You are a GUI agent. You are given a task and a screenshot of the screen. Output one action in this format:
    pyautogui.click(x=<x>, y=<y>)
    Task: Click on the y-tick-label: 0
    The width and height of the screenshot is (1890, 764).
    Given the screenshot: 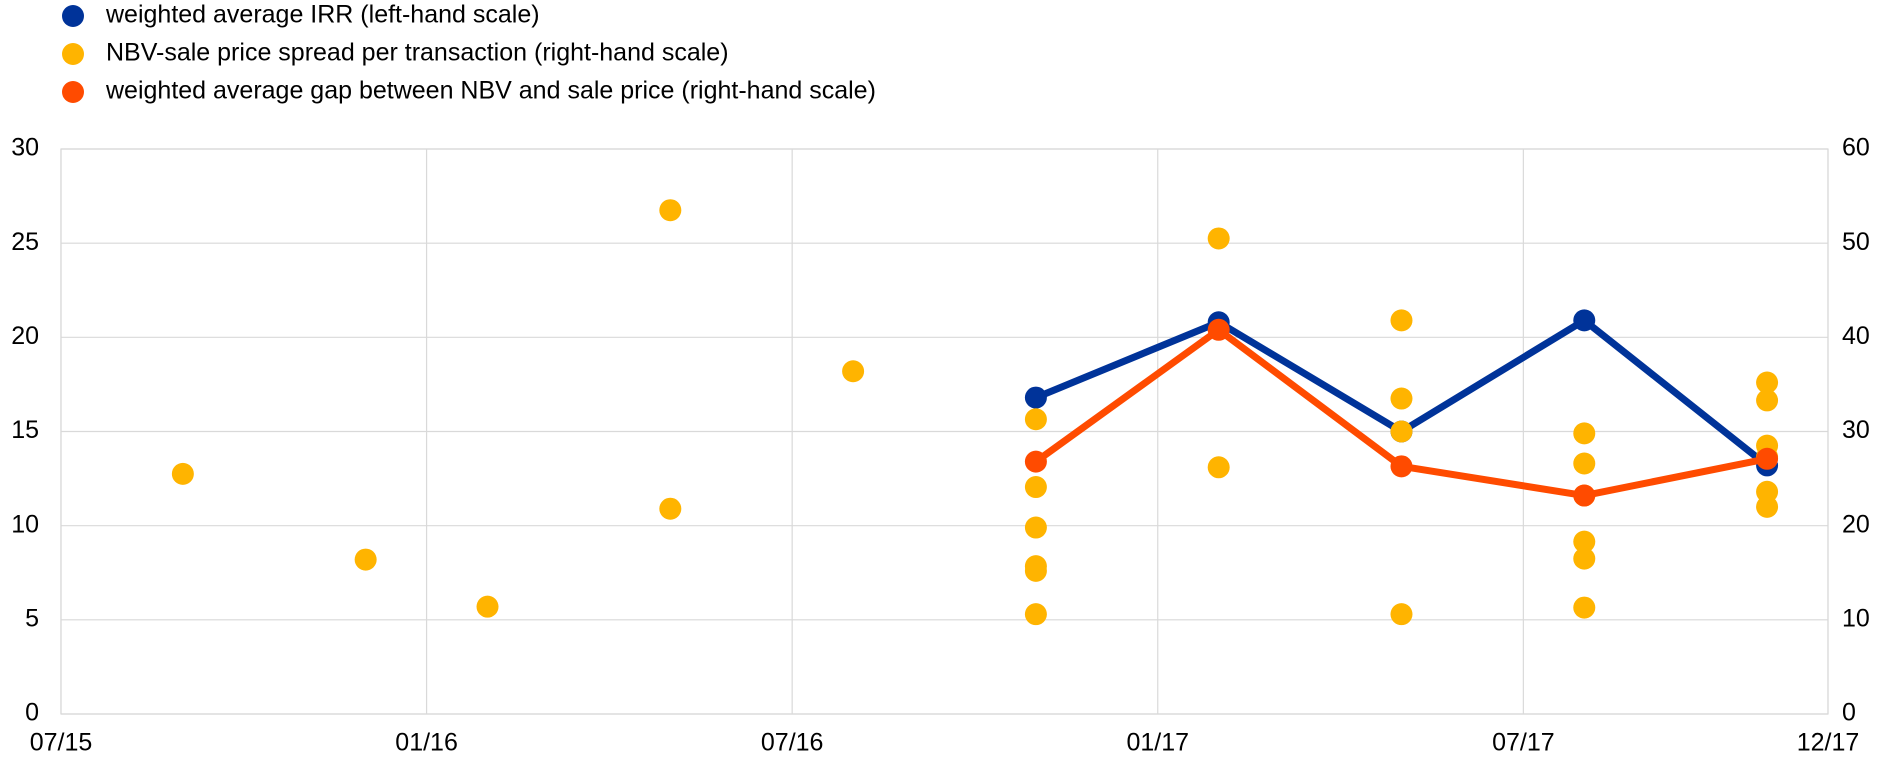 What is the action you would take?
    pyautogui.click(x=32, y=713)
    